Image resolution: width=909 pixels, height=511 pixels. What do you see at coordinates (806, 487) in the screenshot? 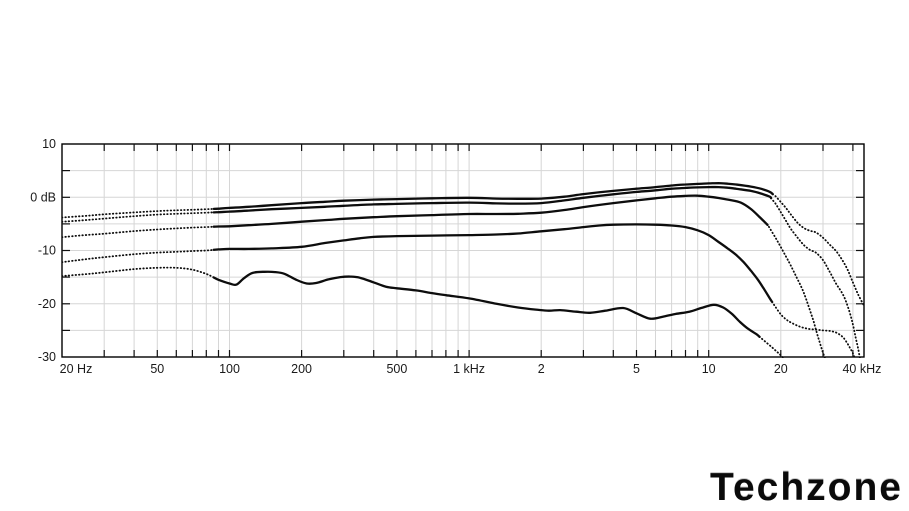
I see `techzone-logo: Techzone` at bounding box center [806, 487].